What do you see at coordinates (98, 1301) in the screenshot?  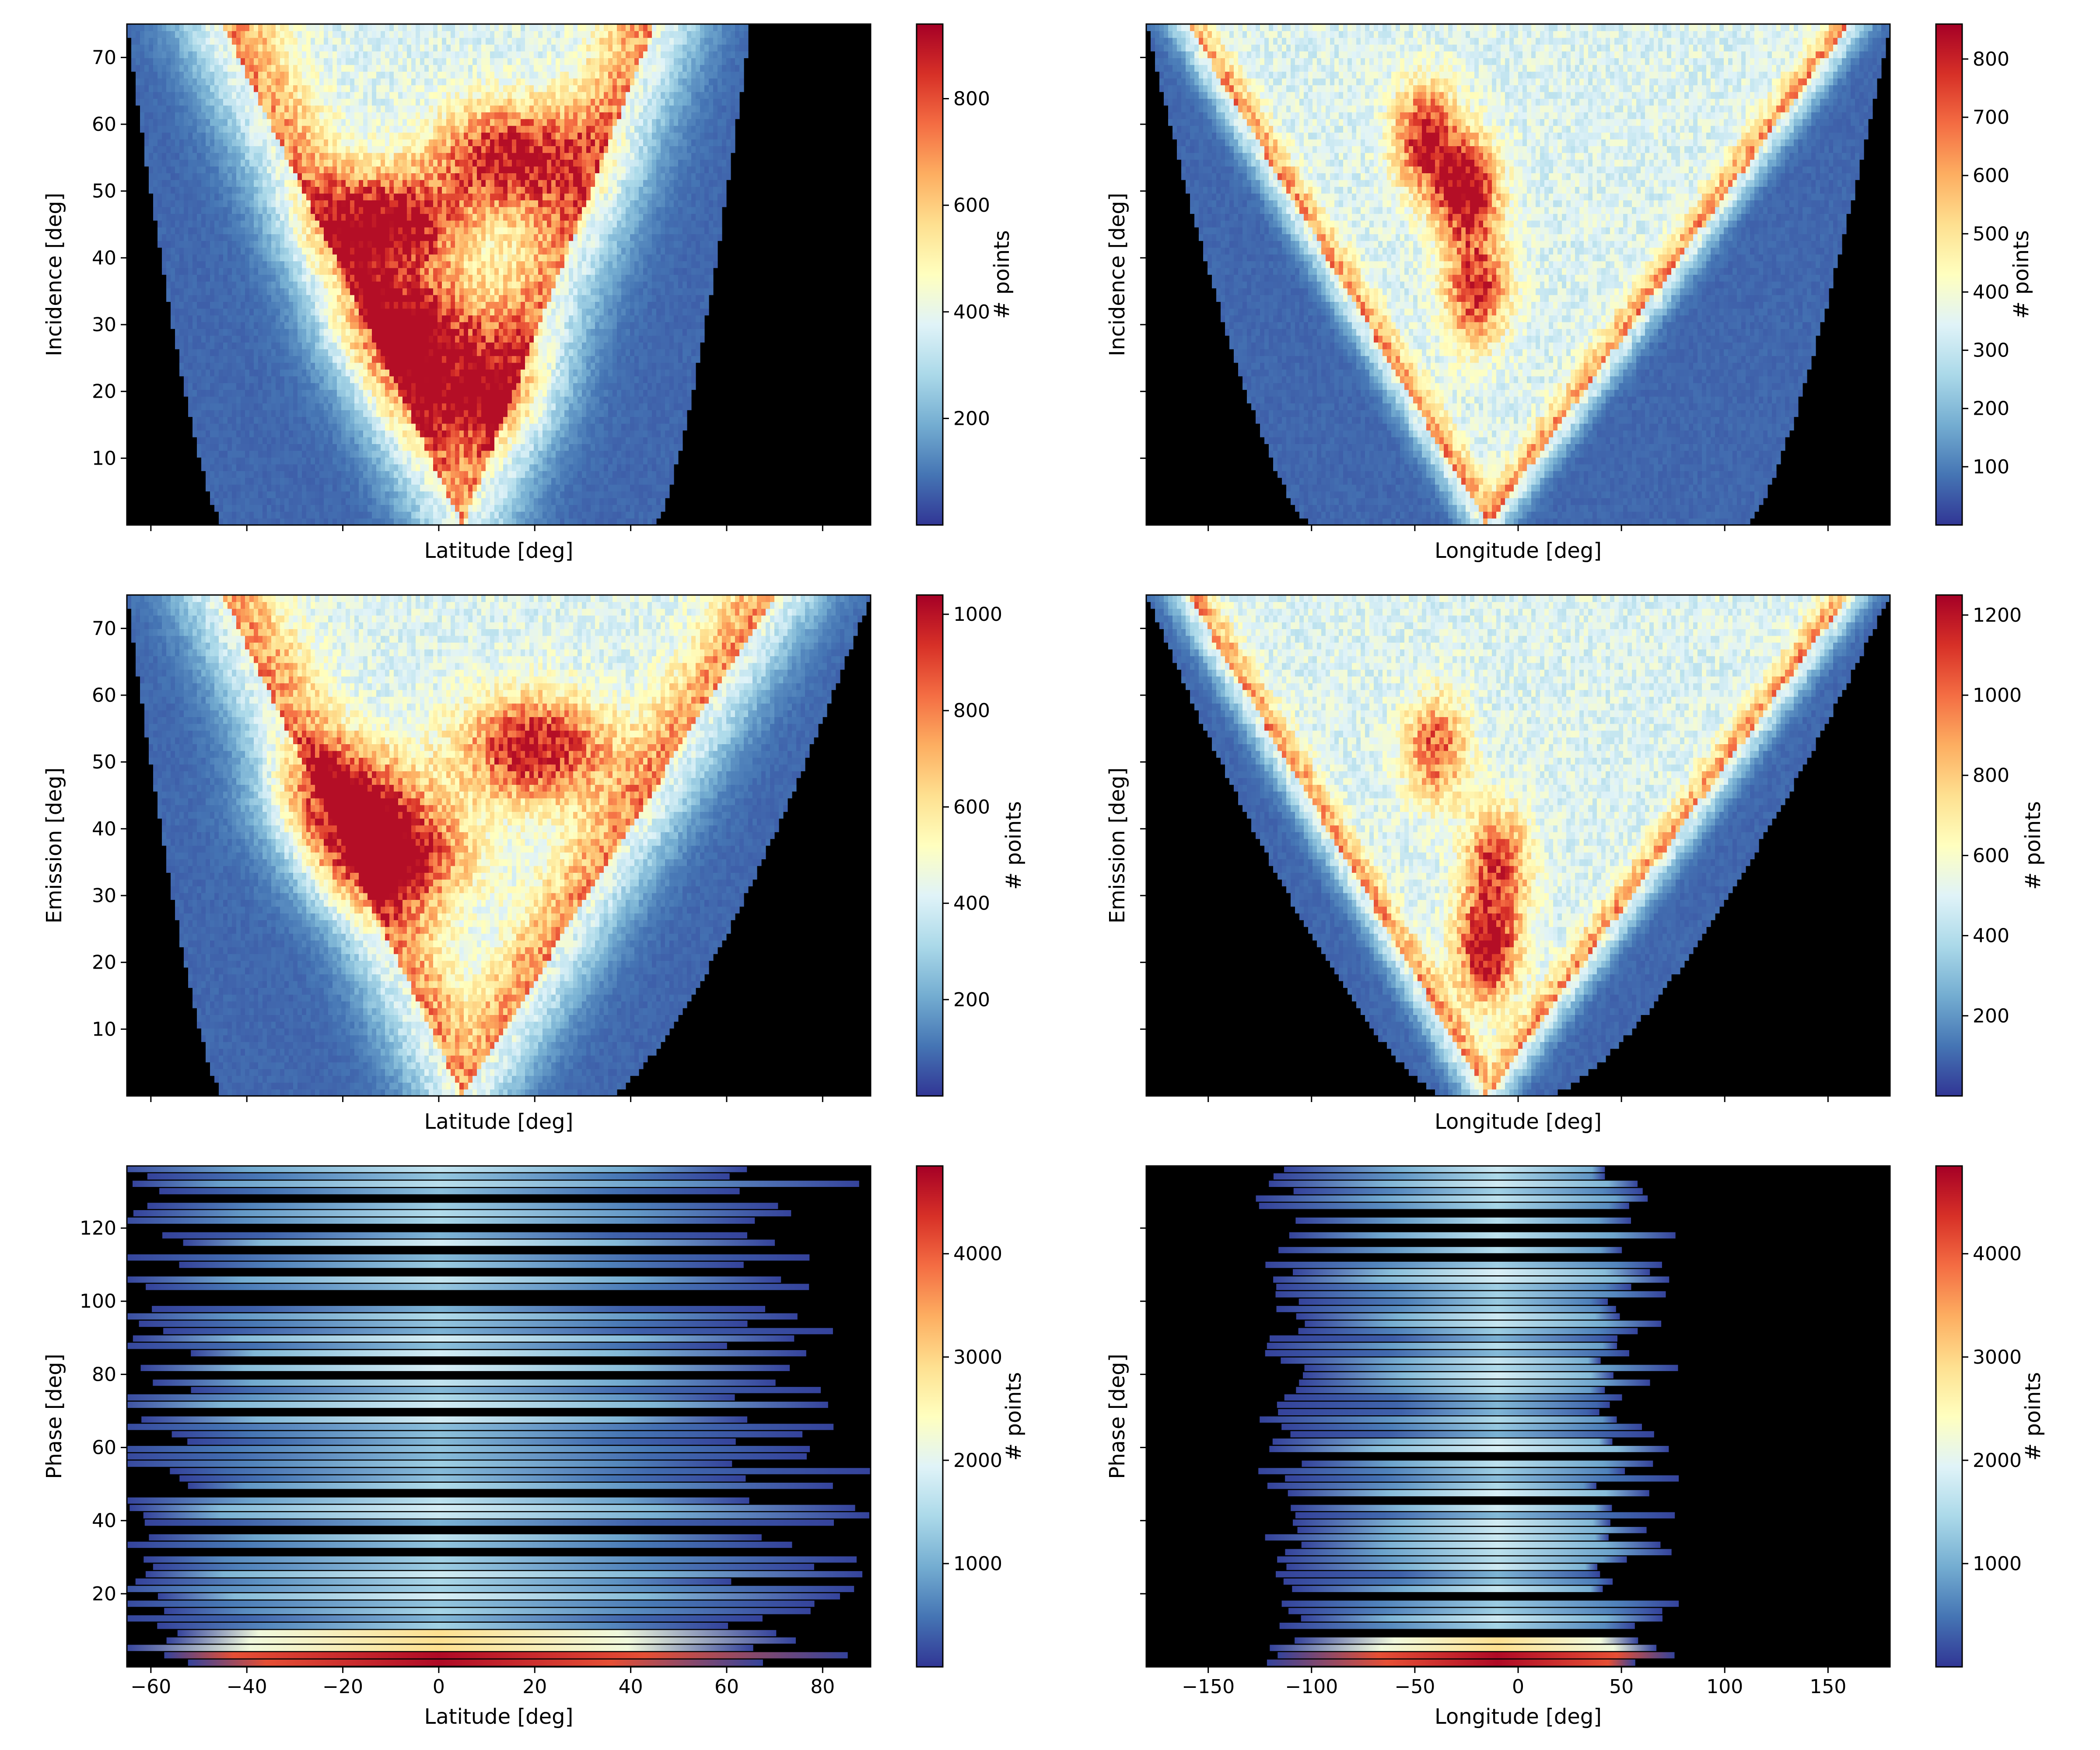 I see `y-tick-label: 100` at bounding box center [98, 1301].